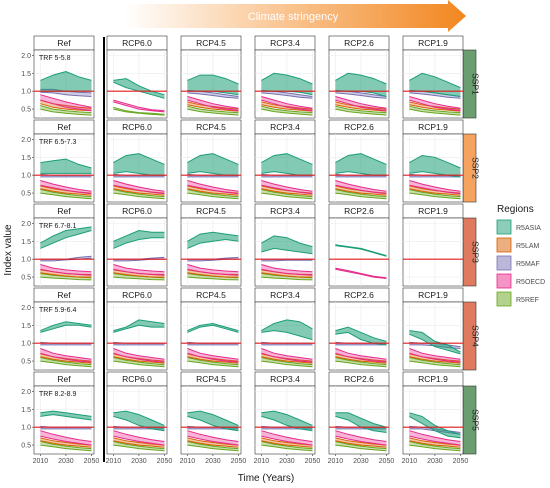 The width and height of the screenshot is (550, 488). I want to click on legend-label: R5REF, so click(527, 300).